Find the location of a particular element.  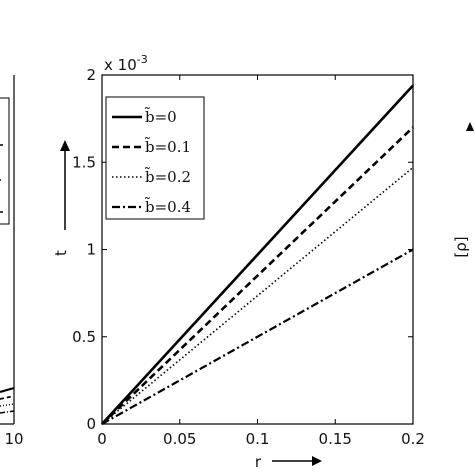

y-tick-label: 1 is located at coordinates (91, 250).